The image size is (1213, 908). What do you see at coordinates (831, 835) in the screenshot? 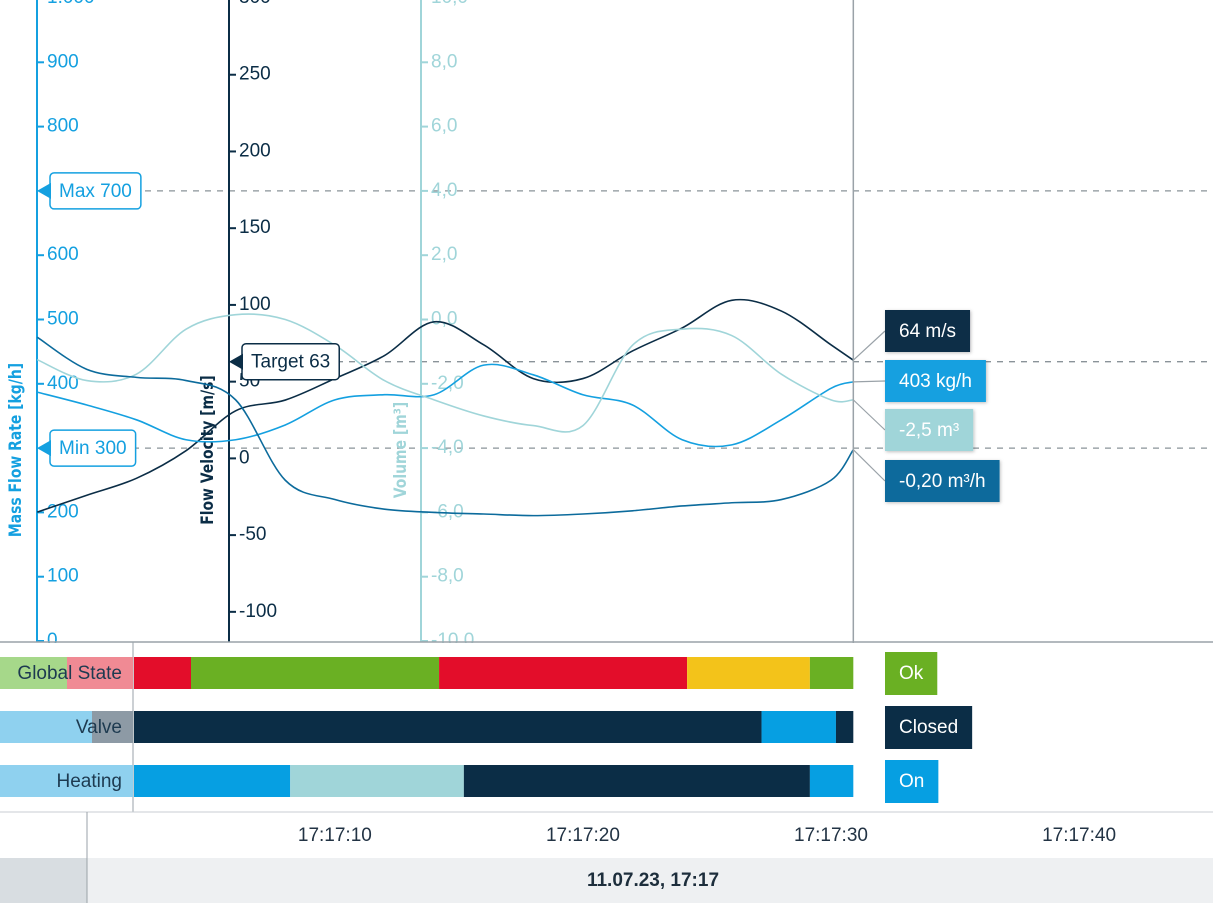
I see `x-tick-label: 17:17:30` at bounding box center [831, 835].